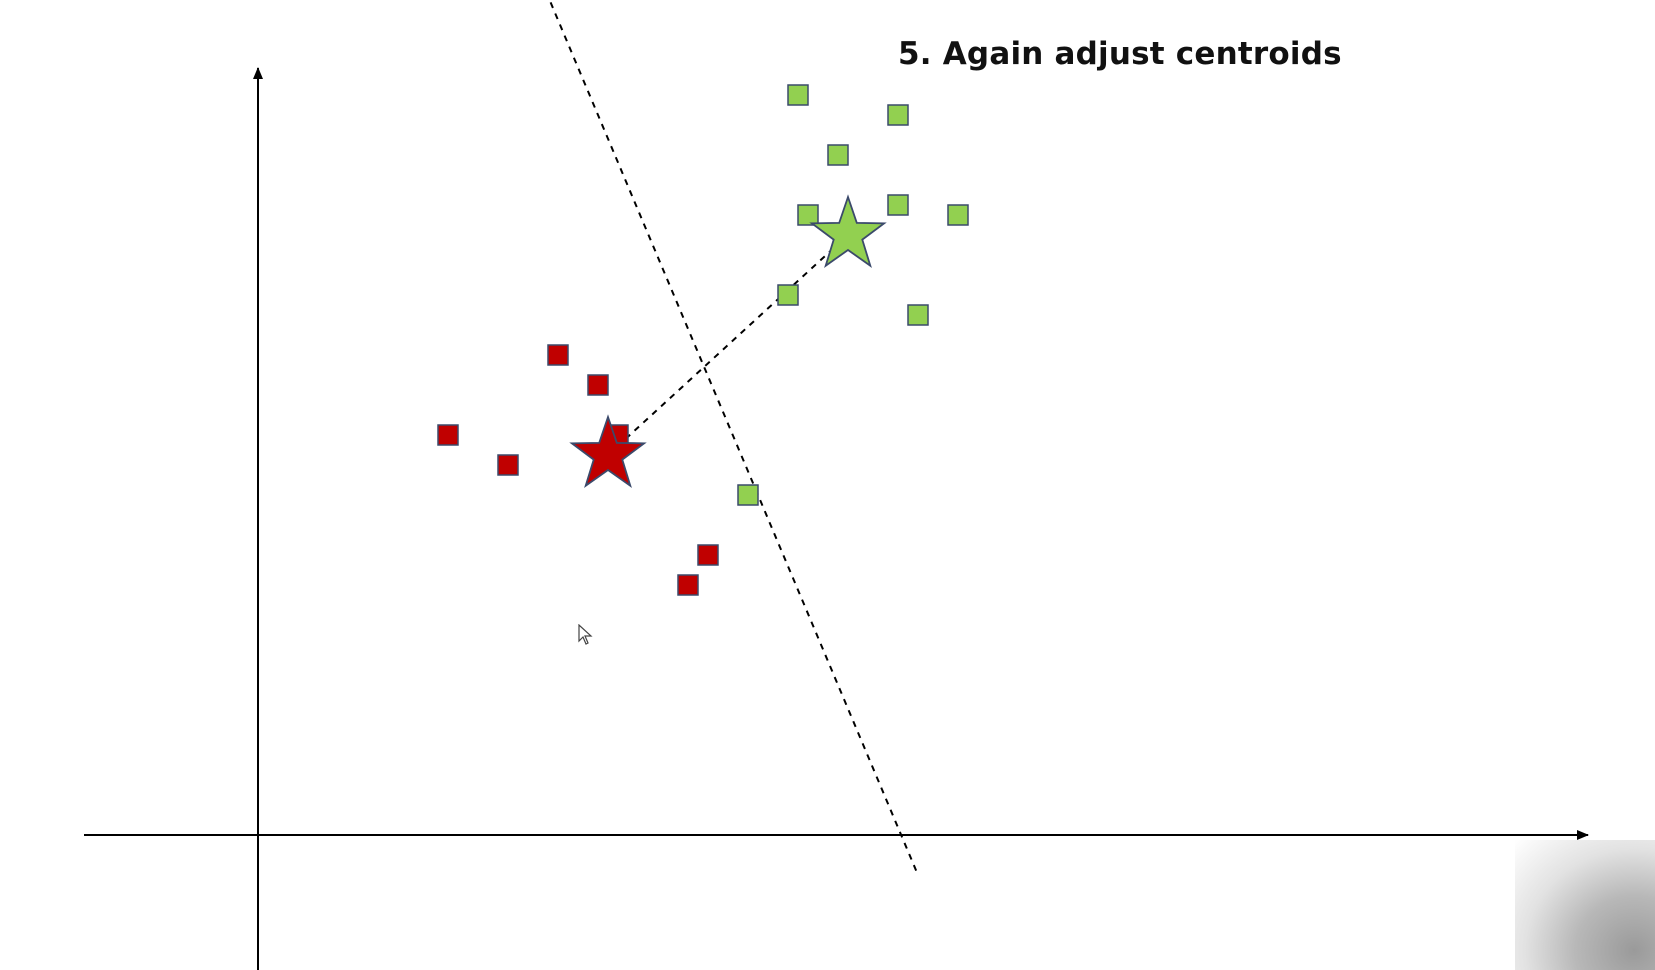 The width and height of the screenshot is (1655, 970). What do you see at coordinates (848, 231) in the screenshot?
I see `green-centroid-star` at bounding box center [848, 231].